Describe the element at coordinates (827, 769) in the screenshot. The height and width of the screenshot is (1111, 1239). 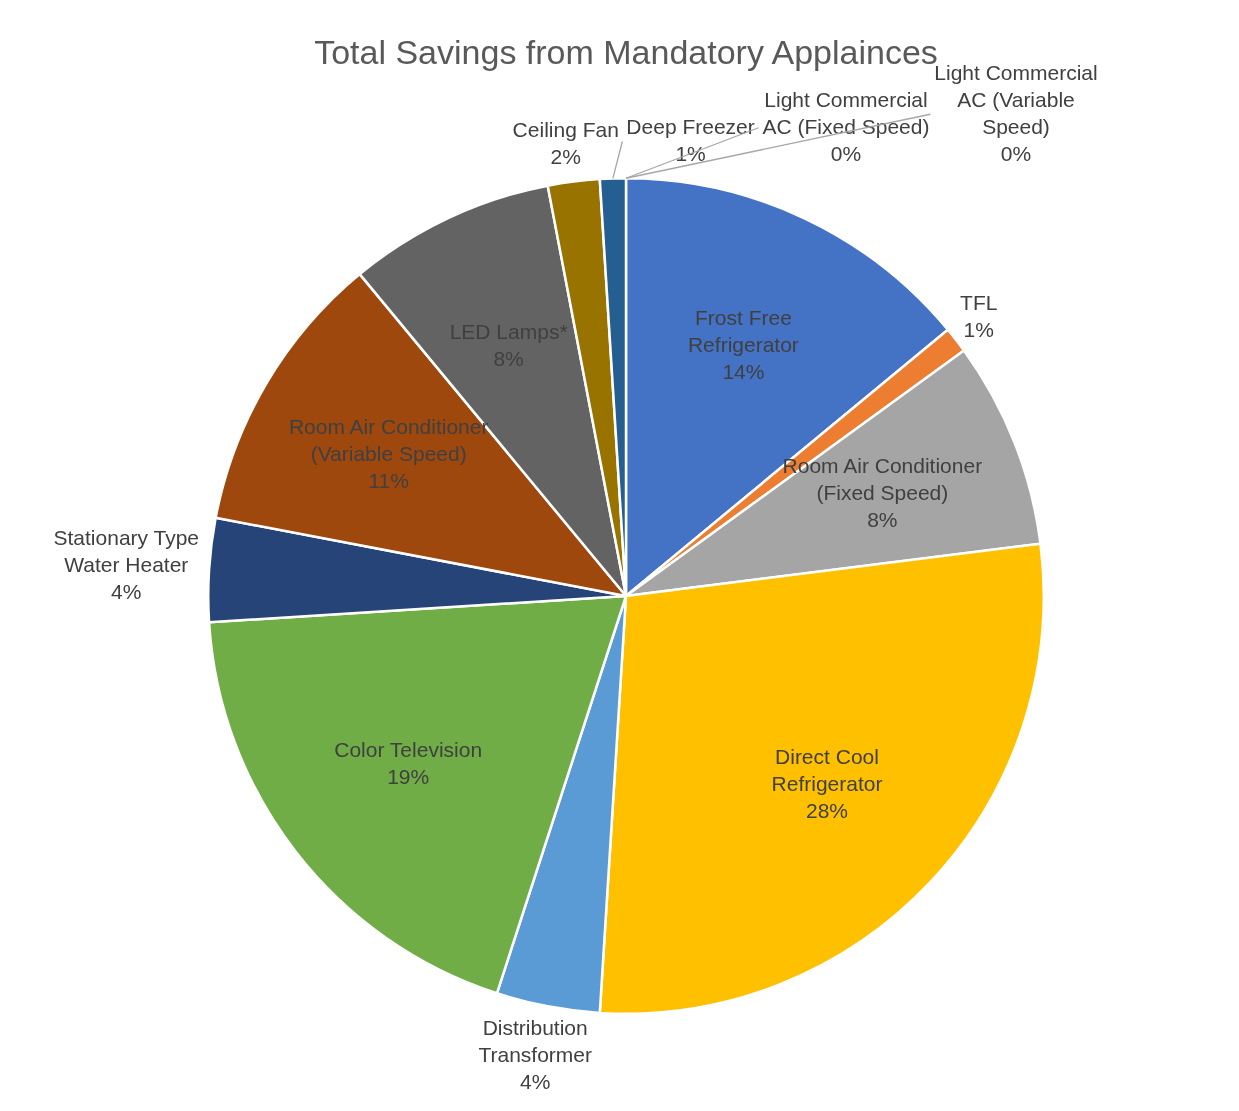
I see `slice-label: Direct Cool Refrigerator` at that location.